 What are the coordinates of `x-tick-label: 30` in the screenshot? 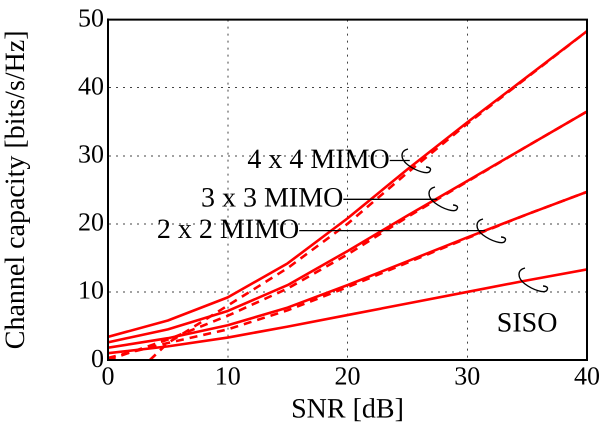 It's located at (467, 375).